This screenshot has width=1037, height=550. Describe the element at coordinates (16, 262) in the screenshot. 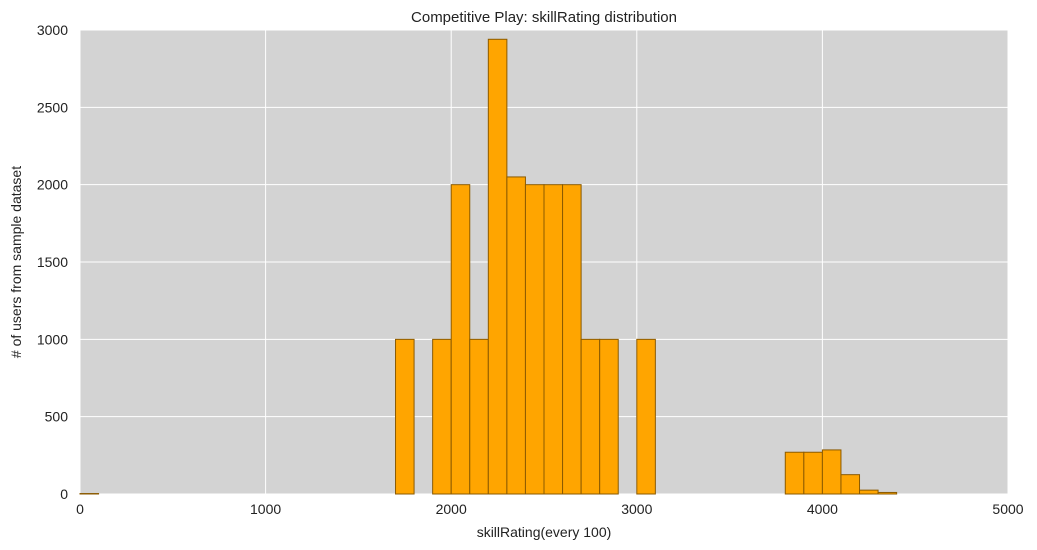

I see `y-axis-label: # of users from sample dataset` at that location.